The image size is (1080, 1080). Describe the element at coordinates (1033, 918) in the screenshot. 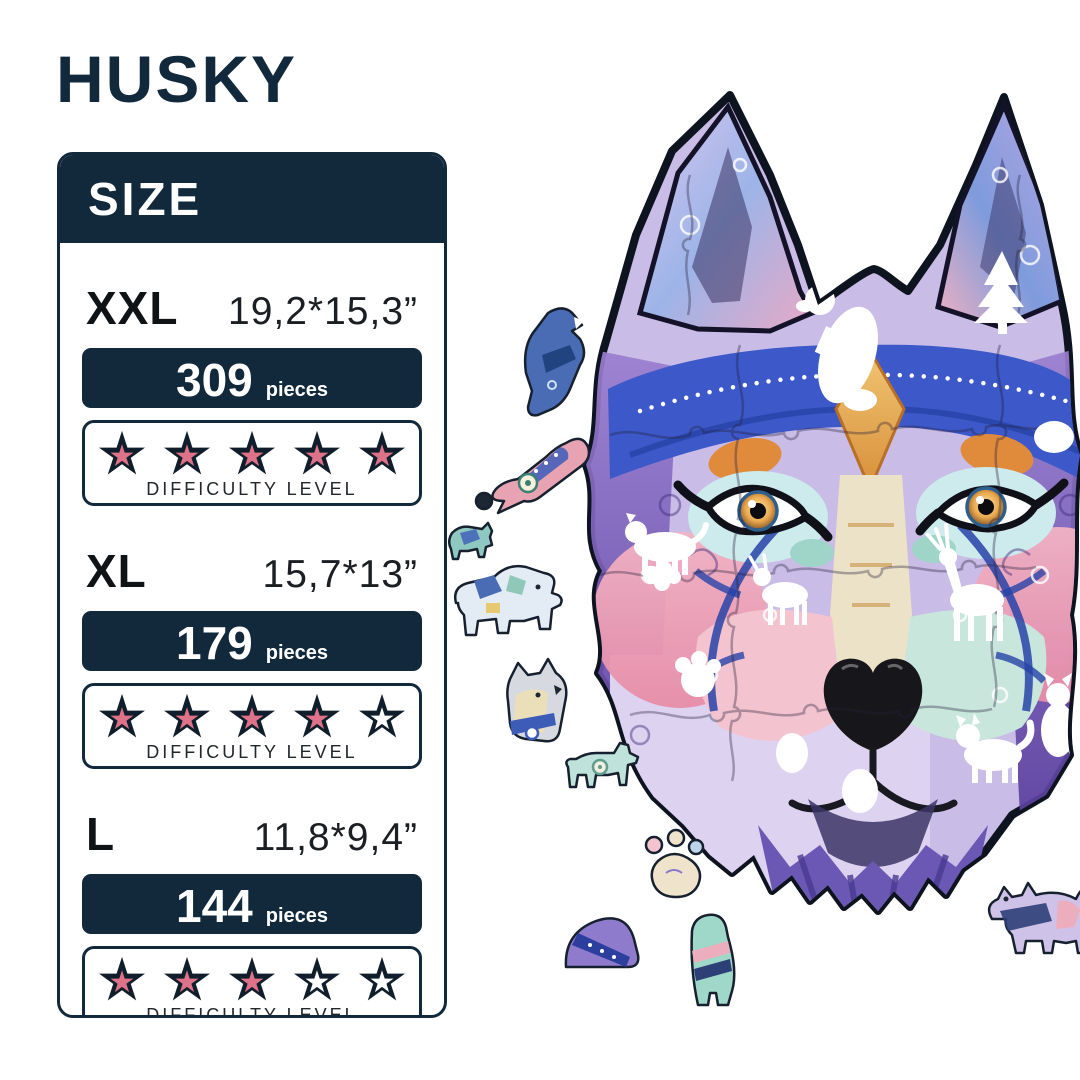

I see `husky-dog-piece` at that location.